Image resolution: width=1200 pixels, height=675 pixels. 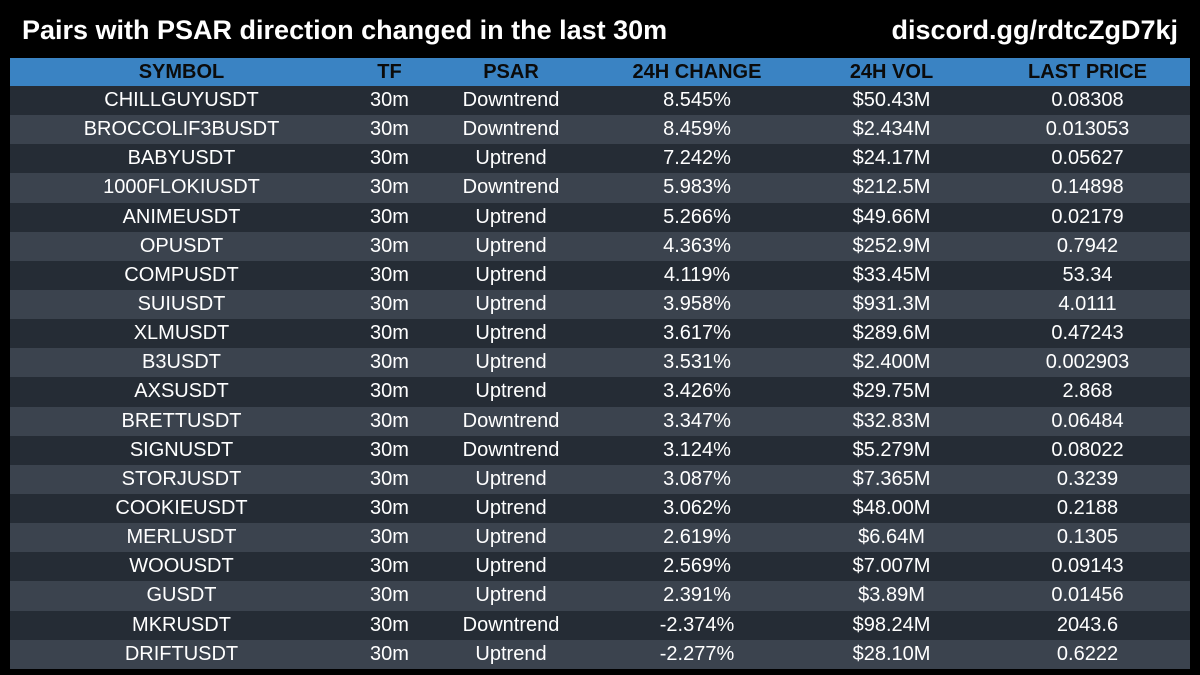 What do you see at coordinates (1087, 188) in the screenshot?
I see `cell-last-price: 0.14898` at bounding box center [1087, 188].